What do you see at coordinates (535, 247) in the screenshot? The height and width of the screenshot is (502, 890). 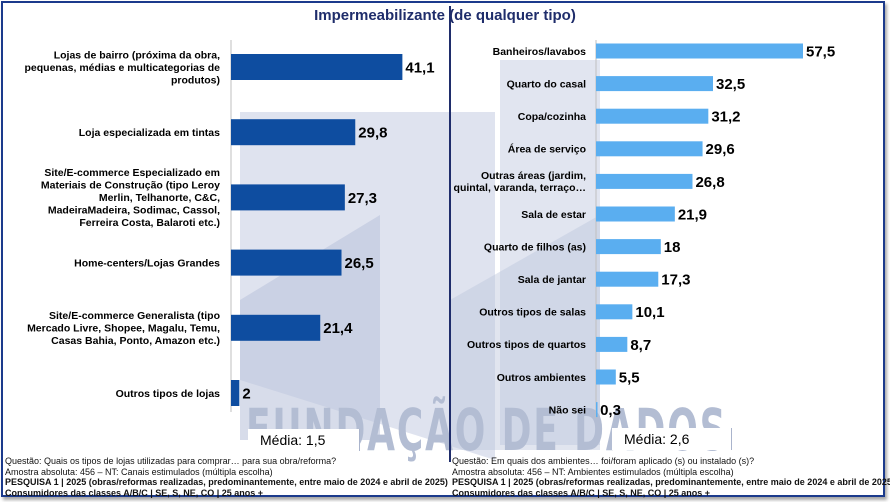 I see `right-category-label-7: Quarto de filhos (as)` at bounding box center [535, 247].